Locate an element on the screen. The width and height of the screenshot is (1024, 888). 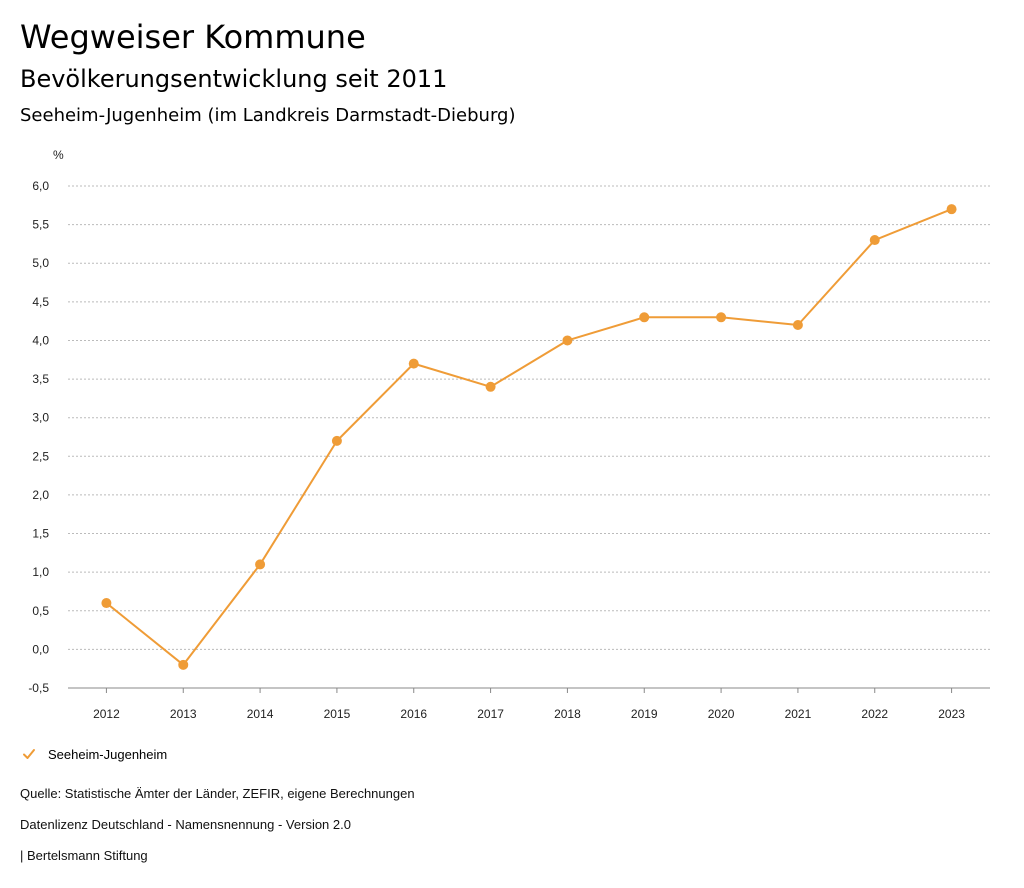
legend-item-seeheim-jugenheim: Seeheim-Jugenheim is located at coordinates (93, 754).